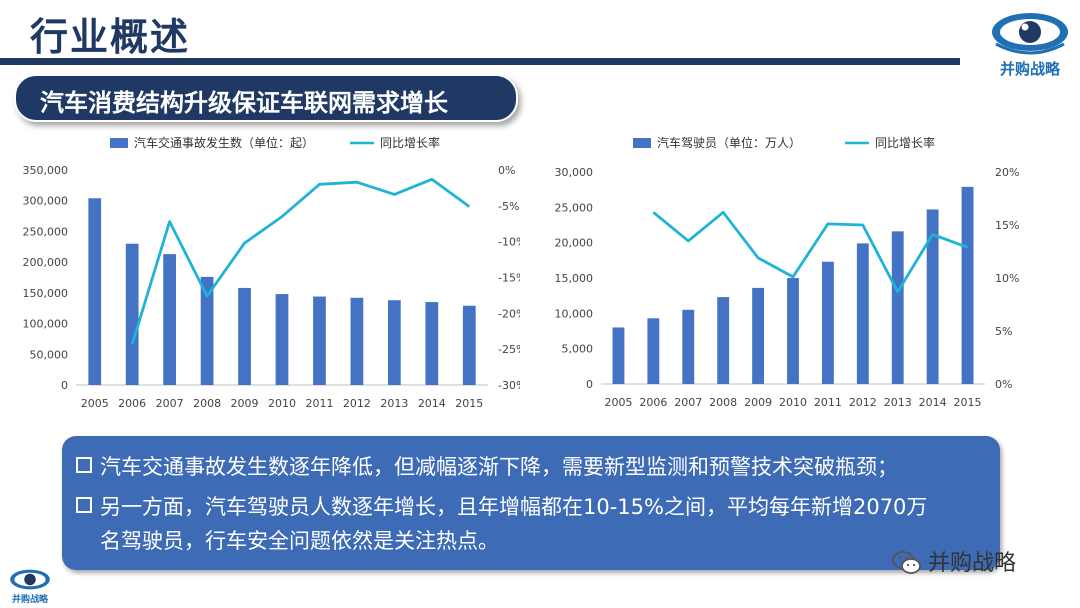 The height and width of the screenshot is (608, 1080). I want to click on y-right-tick-label: 10%, so click(1007, 278).